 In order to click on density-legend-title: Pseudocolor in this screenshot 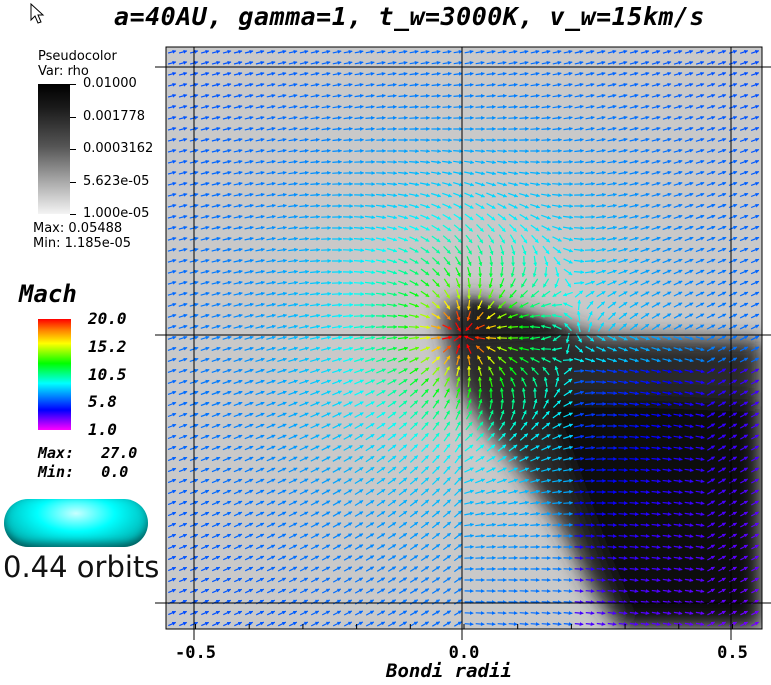, I will do `click(77, 56)`.